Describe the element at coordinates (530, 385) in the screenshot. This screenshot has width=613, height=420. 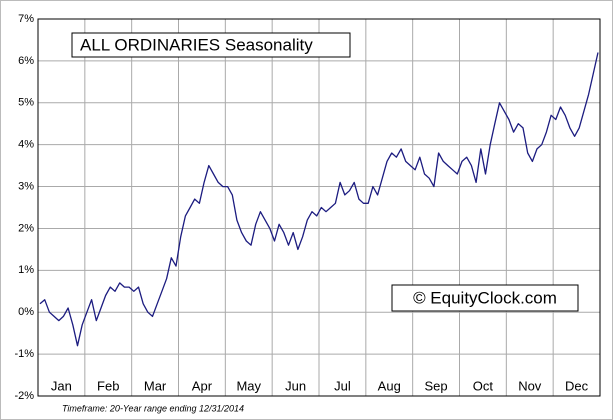
I see `x-tick-label: Nov` at that location.